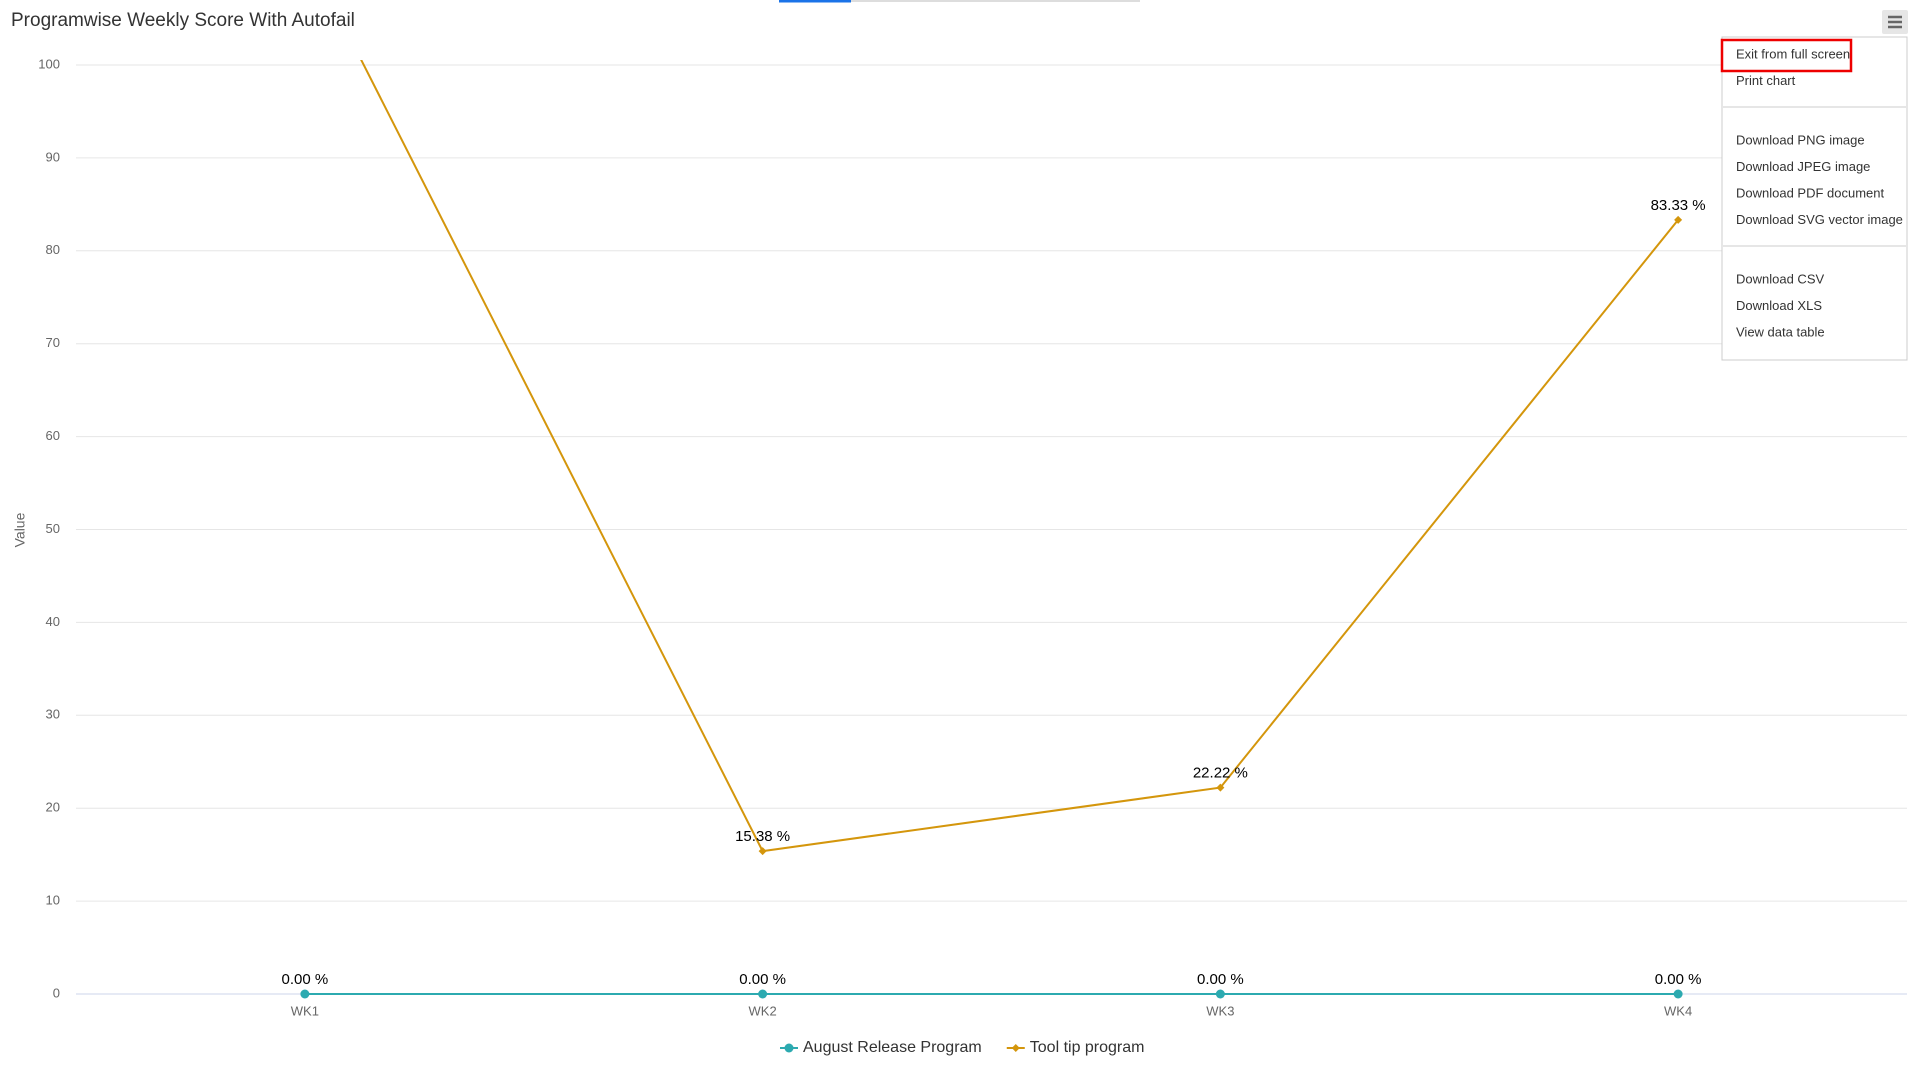 This screenshot has width=1920, height=1080. I want to click on data-label: 22.22 %, so click(1220, 773).